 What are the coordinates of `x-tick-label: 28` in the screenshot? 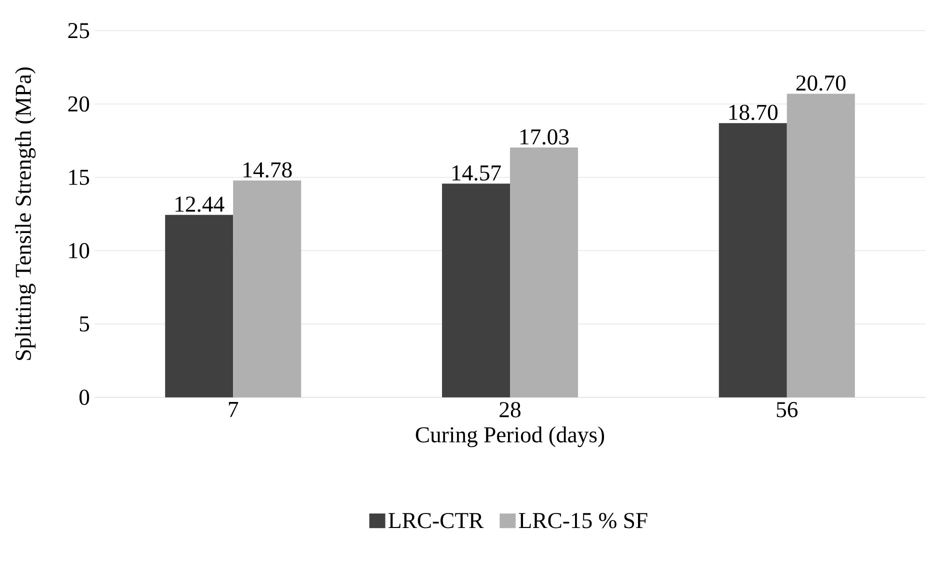 It's located at (510, 410).